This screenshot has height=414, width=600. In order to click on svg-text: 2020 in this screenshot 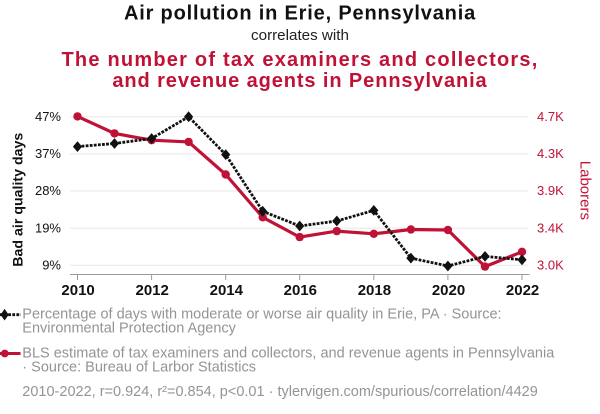, I will do `click(448, 290)`.